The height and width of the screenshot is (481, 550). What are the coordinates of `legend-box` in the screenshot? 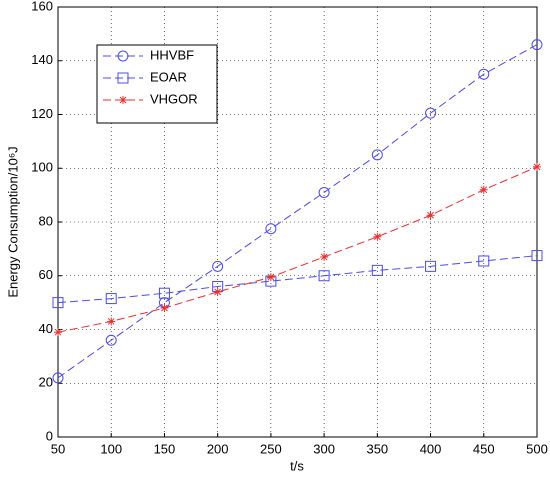 It's located at (157, 84).